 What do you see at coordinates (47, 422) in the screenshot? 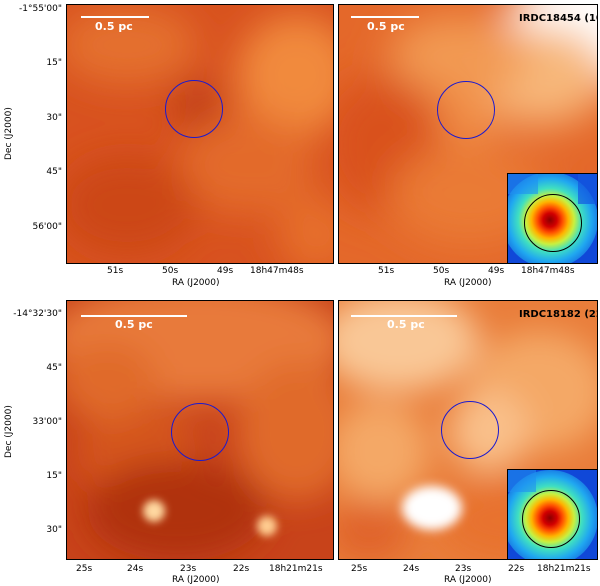
I see `y-tick-label: 33'00"` at bounding box center [47, 422].